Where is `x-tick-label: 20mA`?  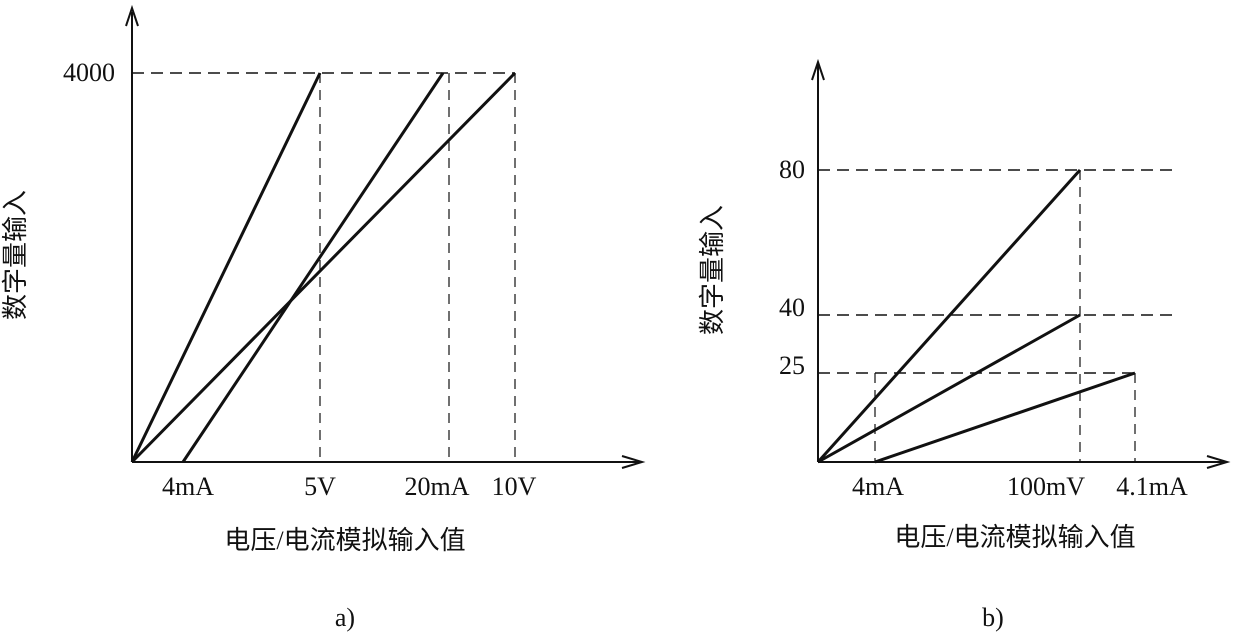
x-tick-label: 20mA is located at coordinates (437, 486).